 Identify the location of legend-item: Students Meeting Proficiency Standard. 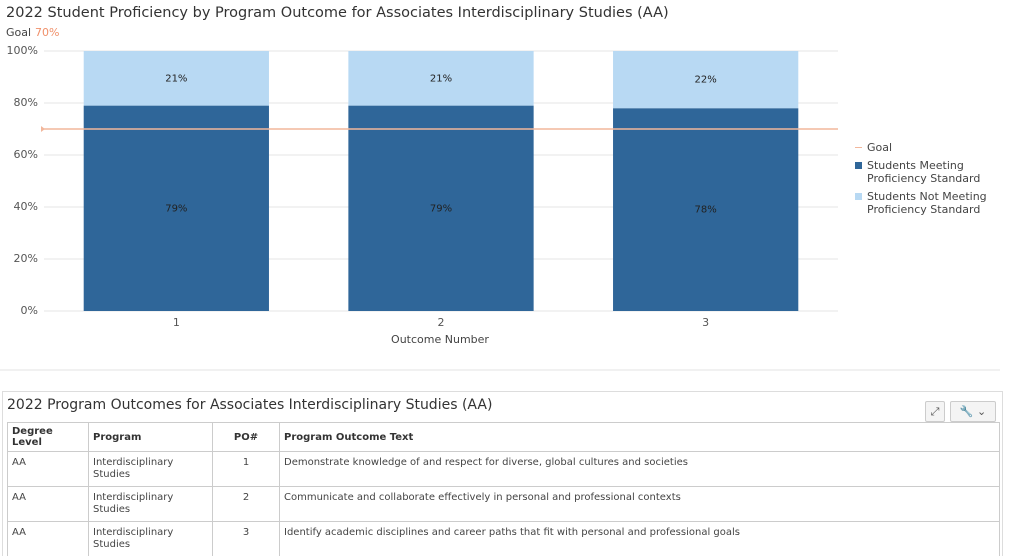
(925, 172).